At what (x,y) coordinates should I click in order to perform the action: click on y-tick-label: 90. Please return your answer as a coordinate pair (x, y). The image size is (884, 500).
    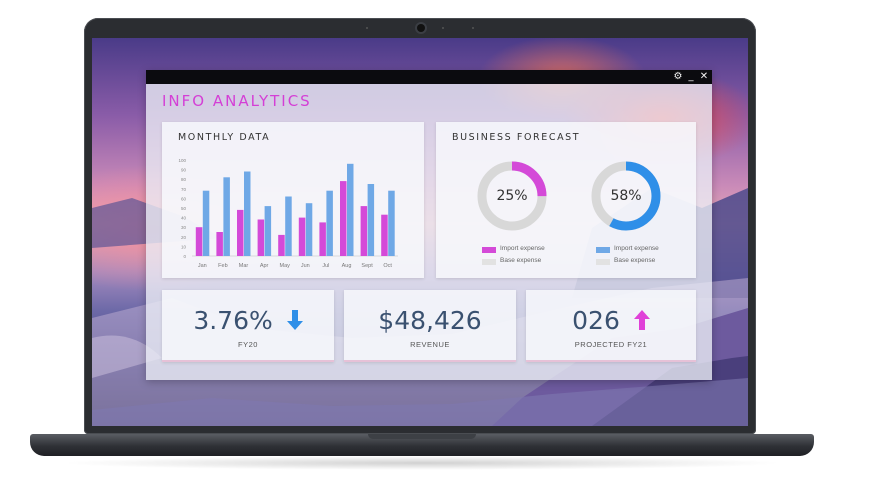
    Looking at the image, I should click on (184, 170).